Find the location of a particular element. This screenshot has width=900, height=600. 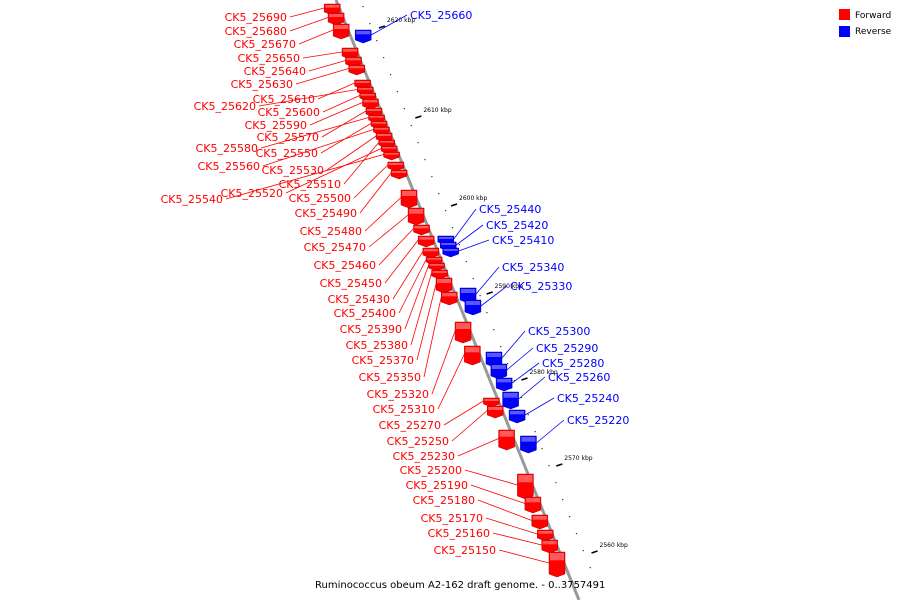

reverse-gene-label: CK5_25240 is located at coordinates (588, 398).